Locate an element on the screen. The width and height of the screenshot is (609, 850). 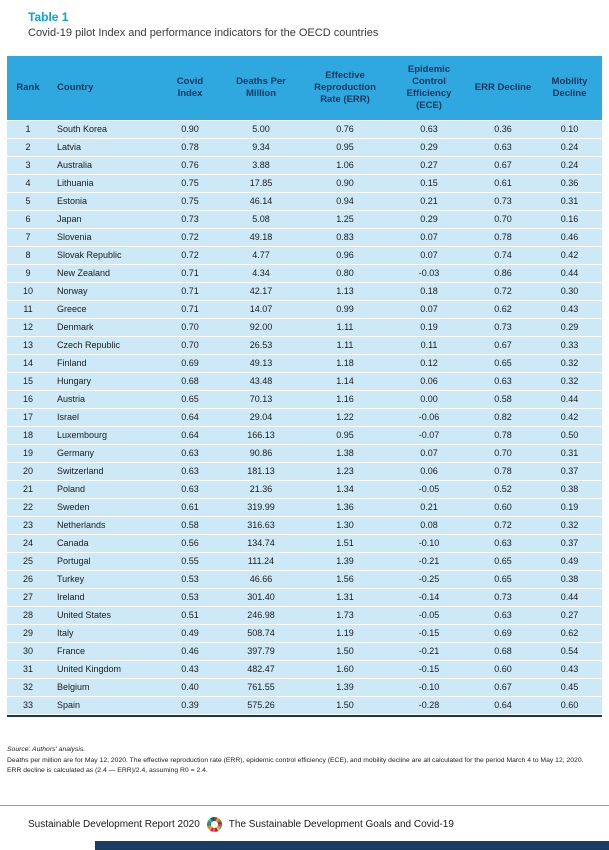
value-cell: 0.90 is located at coordinates (190, 129).